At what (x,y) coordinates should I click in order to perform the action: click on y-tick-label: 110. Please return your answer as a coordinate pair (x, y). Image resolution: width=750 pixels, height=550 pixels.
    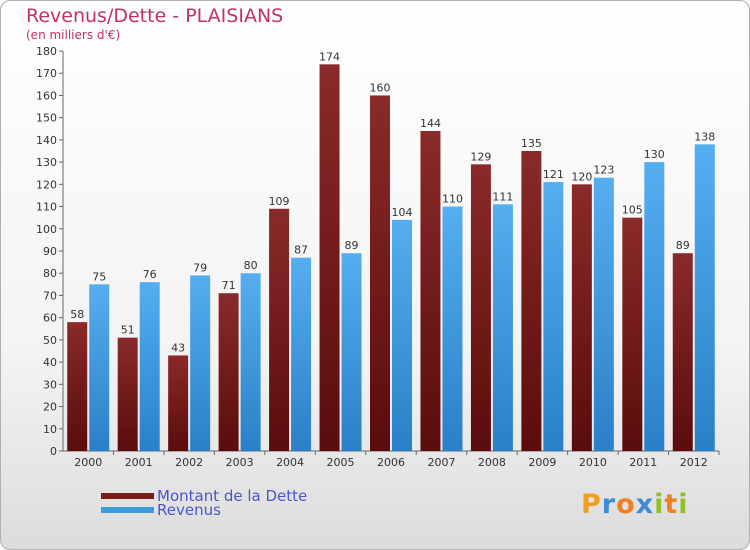
    Looking at the image, I should click on (46, 207).